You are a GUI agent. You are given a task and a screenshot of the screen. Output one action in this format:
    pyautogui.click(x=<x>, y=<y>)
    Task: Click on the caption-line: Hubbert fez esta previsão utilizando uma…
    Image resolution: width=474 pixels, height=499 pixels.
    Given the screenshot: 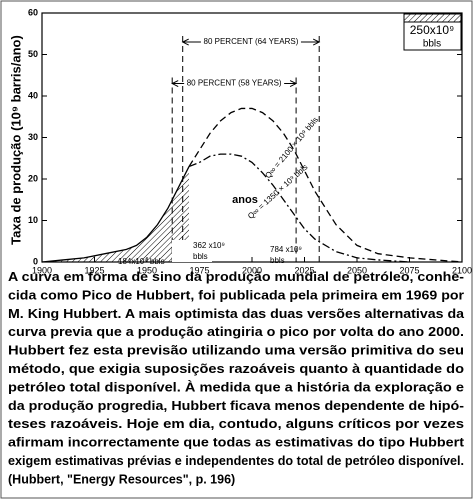 What is the action you would take?
    pyautogui.click(x=236, y=351)
    